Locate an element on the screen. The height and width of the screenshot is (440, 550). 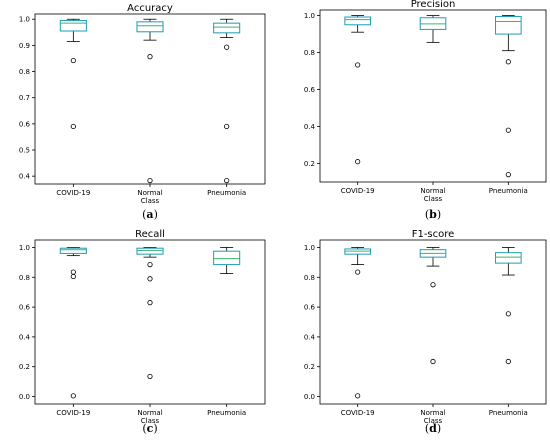
y-tick-label: 0.9 is located at coordinates (24, 46).